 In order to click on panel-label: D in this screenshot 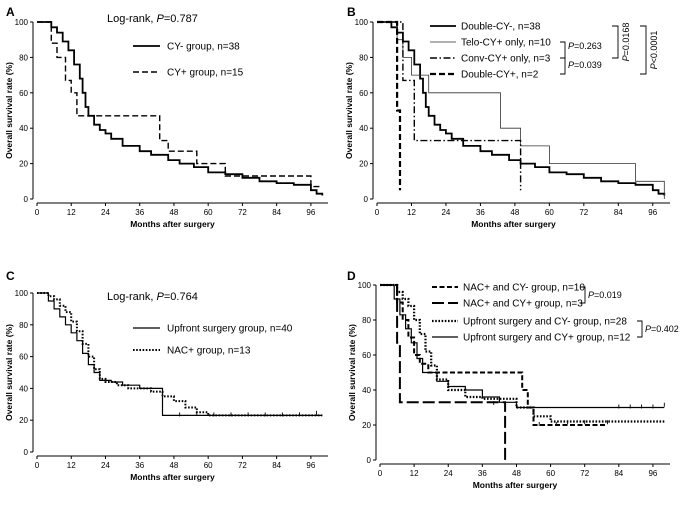, I will do `click(351, 276)`.